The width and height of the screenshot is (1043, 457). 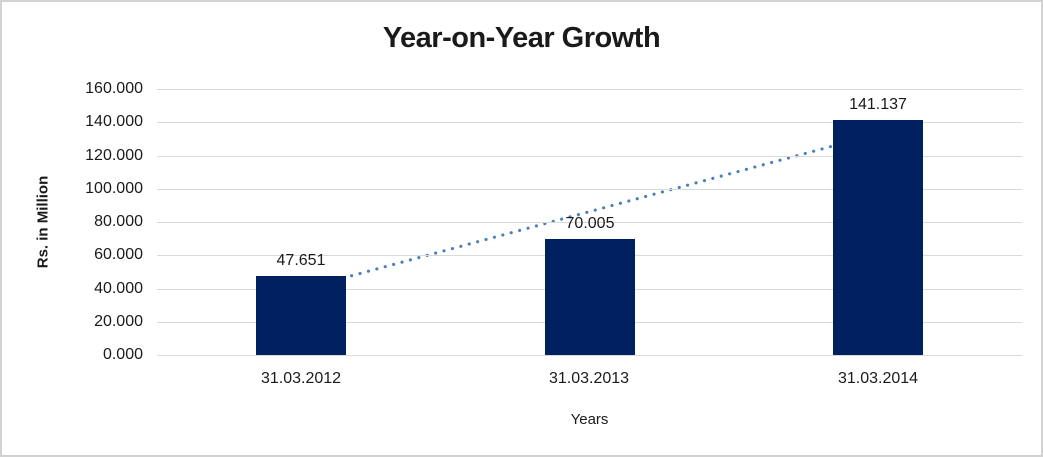 I want to click on y-axis-tick-label: 100.000, so click(x=114, y=188).